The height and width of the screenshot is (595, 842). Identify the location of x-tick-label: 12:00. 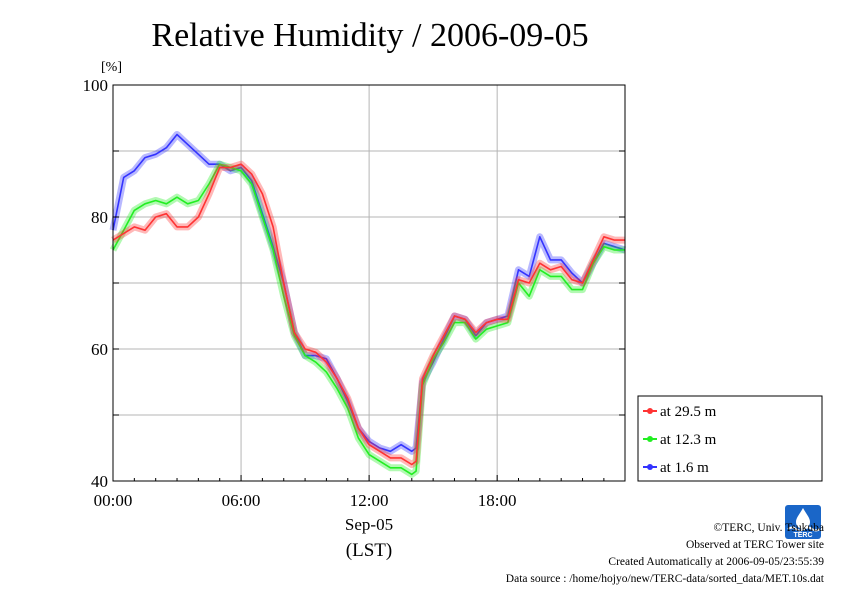
(369, 500).